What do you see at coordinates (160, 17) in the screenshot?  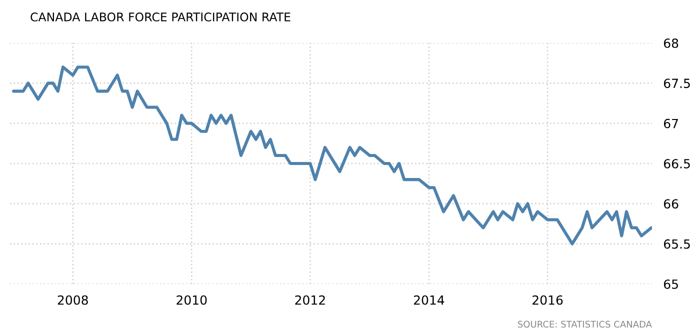 I see `chart-title: CANADA LABOR FORCE PARTICIPATION RATE` at bounding box center [160, 17].